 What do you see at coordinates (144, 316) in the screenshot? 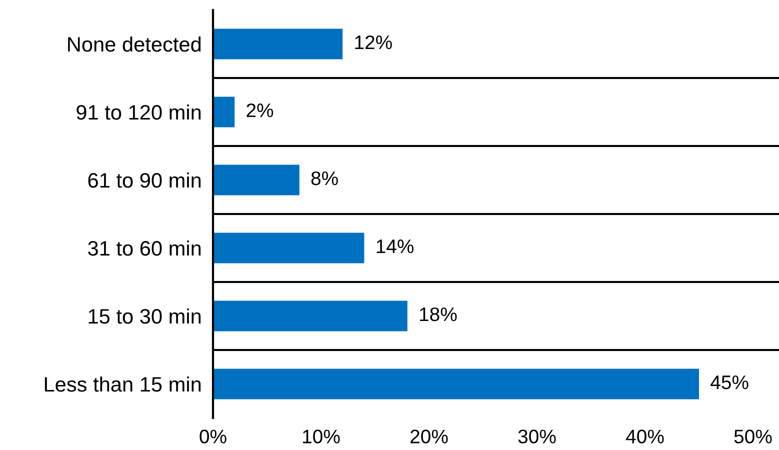
I see `y-tick-label: 15 to 30 min` at bounding box center [144, 316].